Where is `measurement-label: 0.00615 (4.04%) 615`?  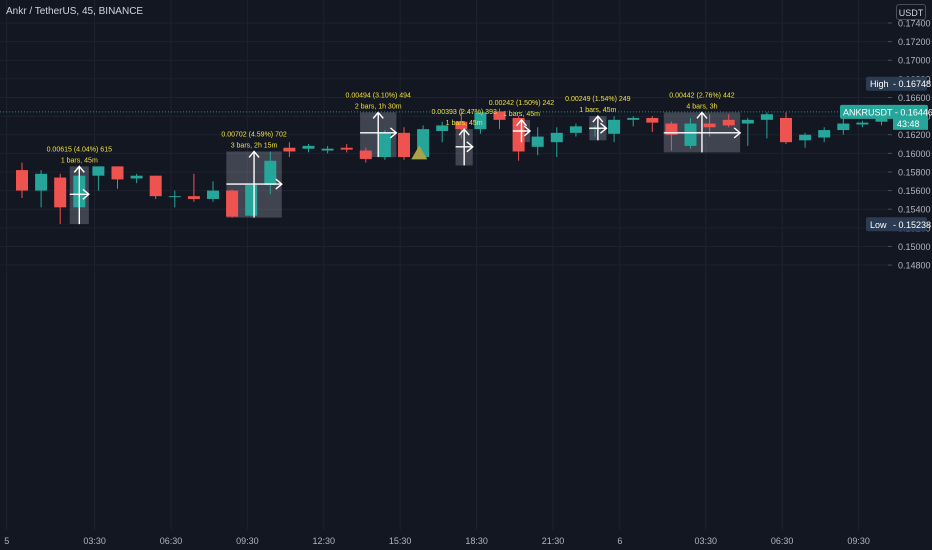 measurement-label: 0.00615 (4.04%) 615 is located at coordinates (79, 149).